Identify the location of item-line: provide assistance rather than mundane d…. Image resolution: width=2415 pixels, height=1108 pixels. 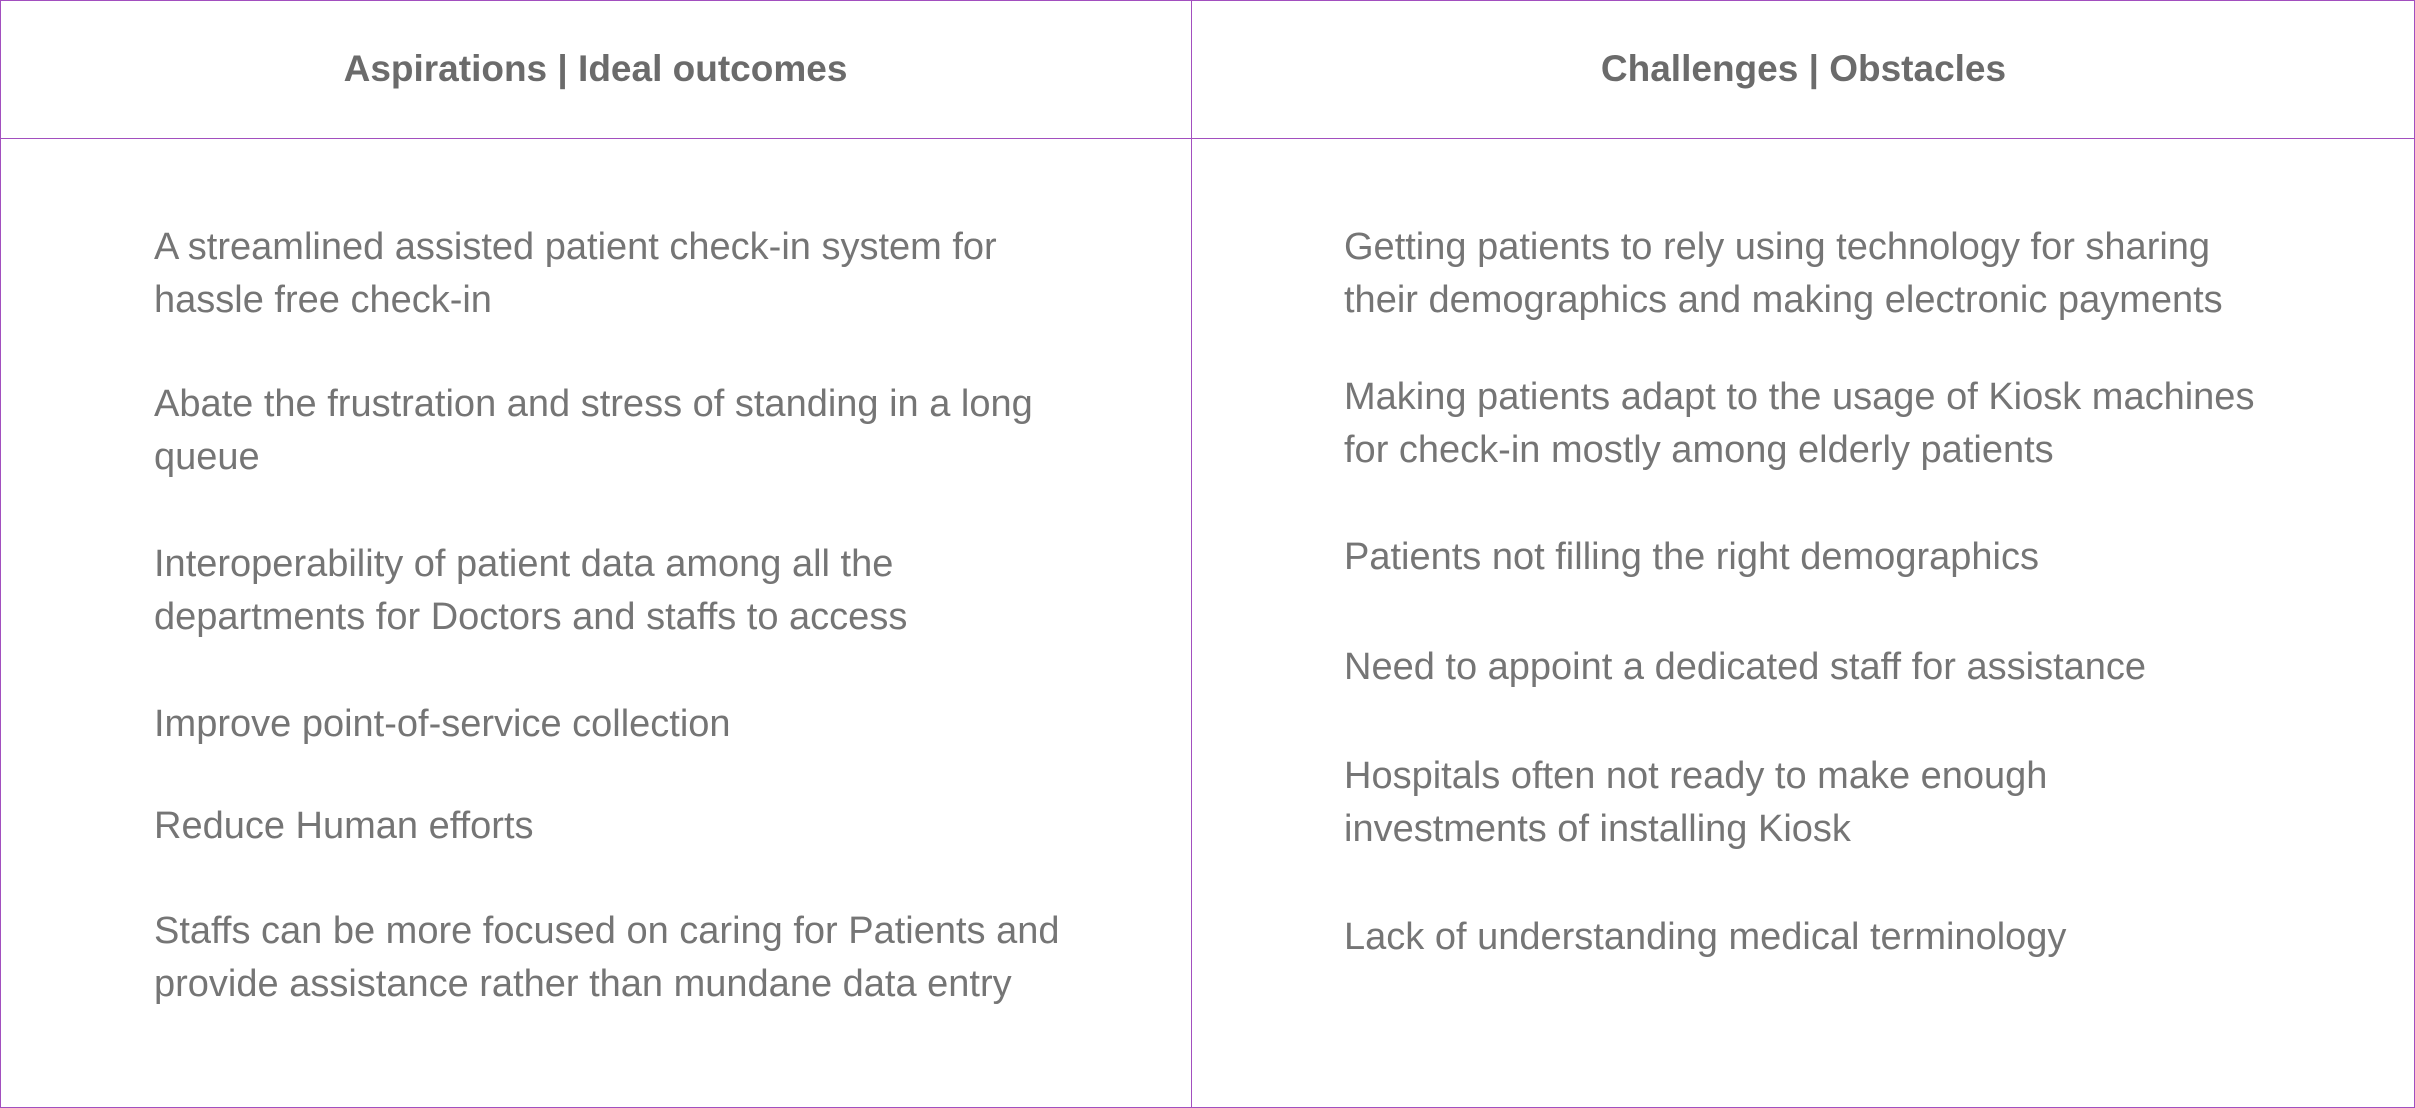
(583, 984).